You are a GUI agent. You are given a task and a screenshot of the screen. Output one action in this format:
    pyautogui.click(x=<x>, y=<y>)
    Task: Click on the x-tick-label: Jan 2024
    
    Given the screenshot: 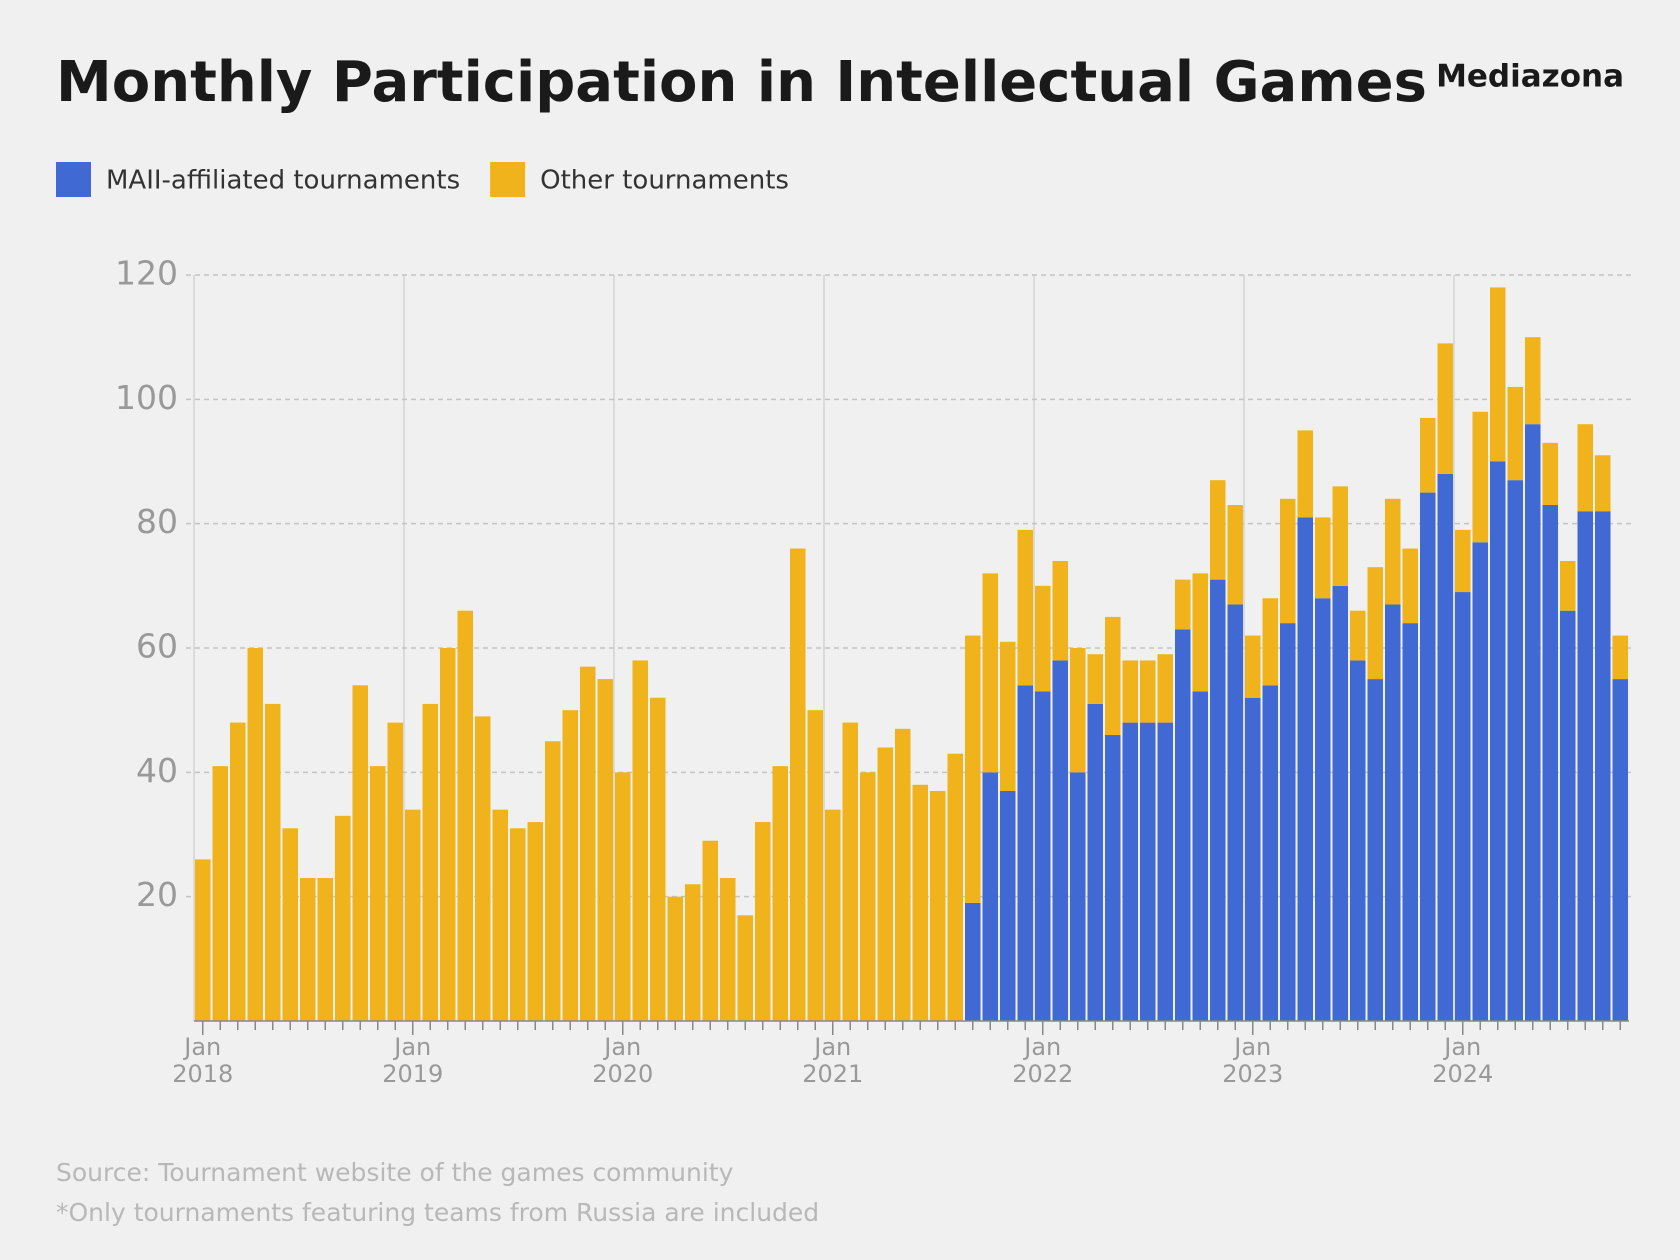 What is the action you would take?
    pyautogui.click(x=1462, y=1060)
    